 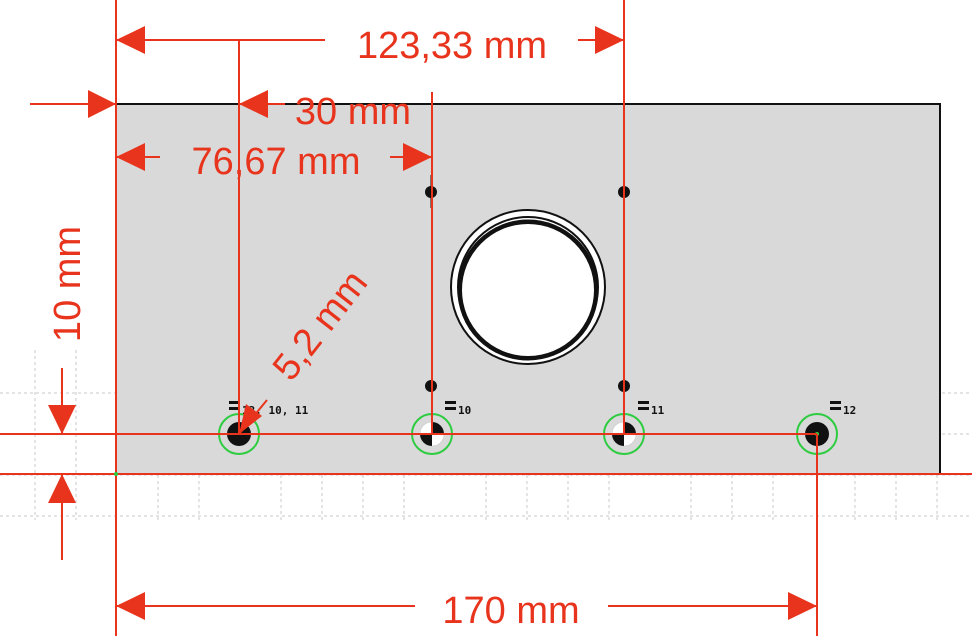 What do you see at coordinates (510, 611) in the screenshot?
I see `dimension-170mm: 170 mm` at bounding box center [510, 611].